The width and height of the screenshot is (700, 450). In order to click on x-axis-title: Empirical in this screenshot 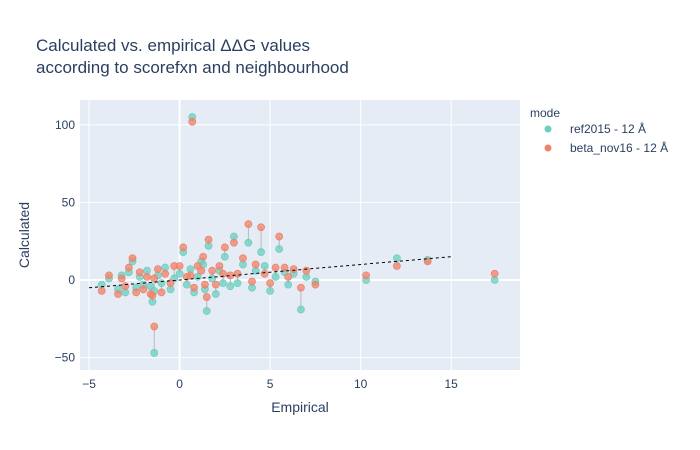, I will do `click(300, 407)`.